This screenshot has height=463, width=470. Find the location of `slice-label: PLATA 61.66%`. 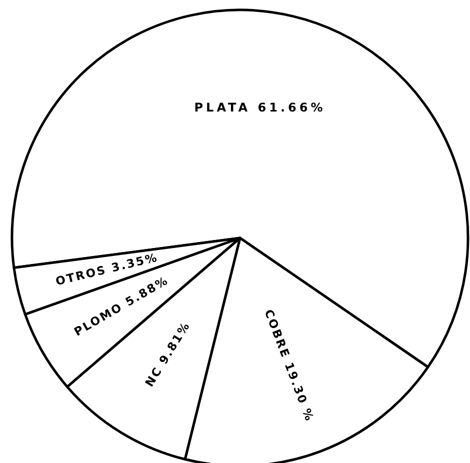

slice-label: PLATA 61.66% is located at coordinates (260, 107).